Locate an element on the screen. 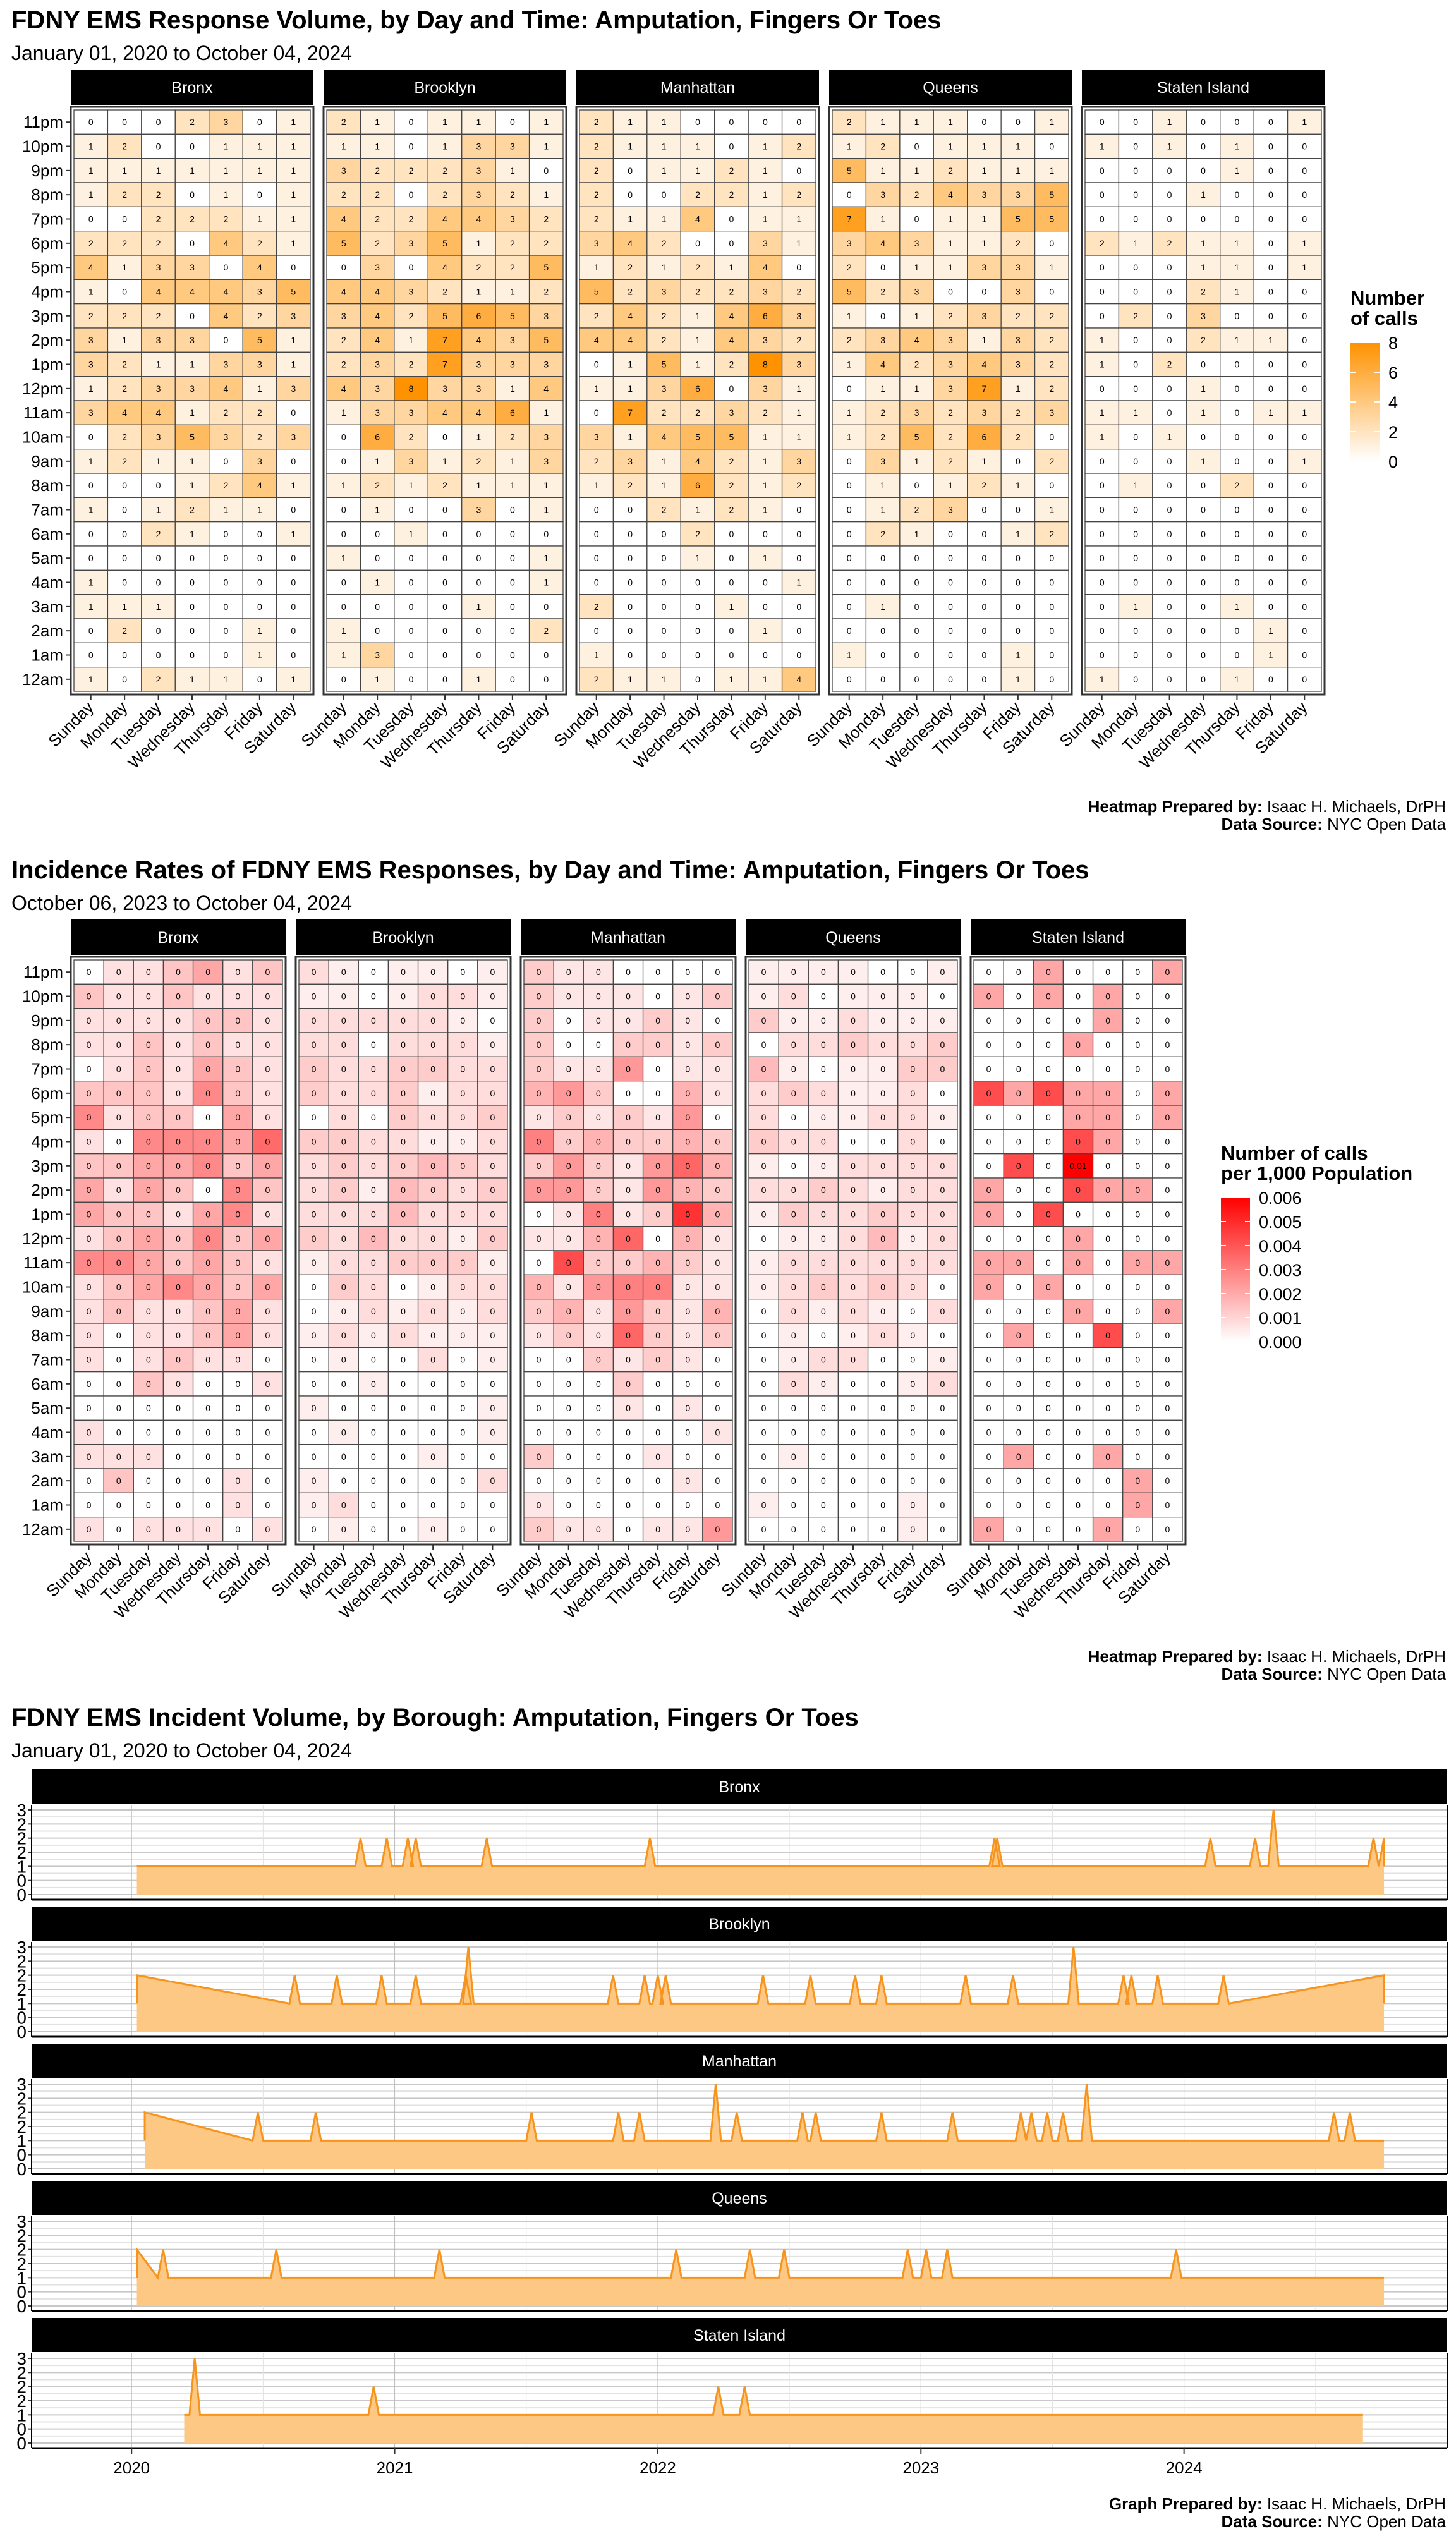 This screenshot has width=1456, height=2548. y-tick-label: 1 is located at coordinates (21, 2141).